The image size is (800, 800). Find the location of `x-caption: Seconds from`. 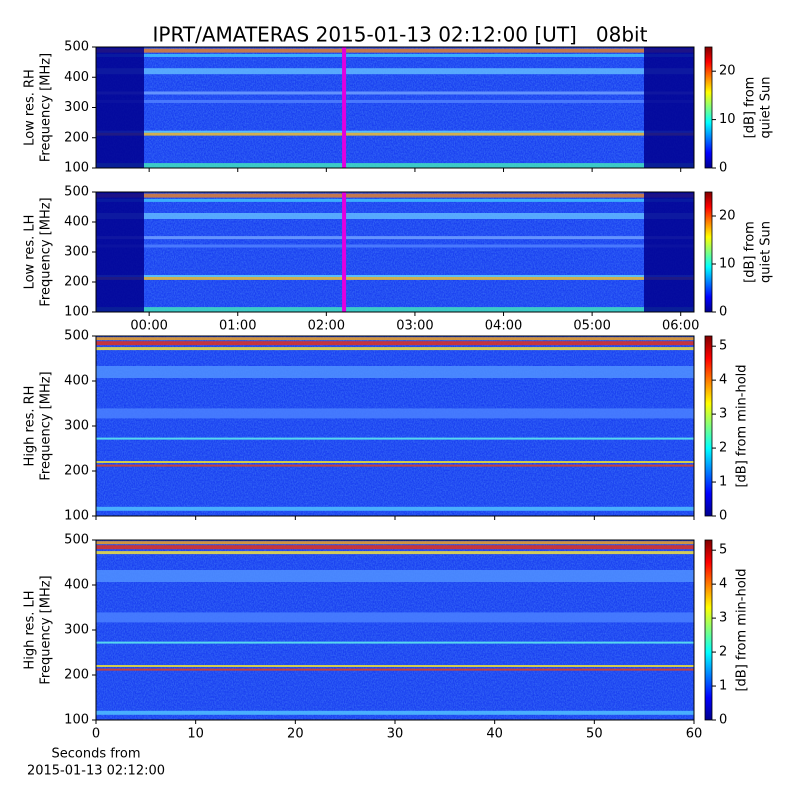

x-caption: Seconds from is located at coordinates (95, 754).